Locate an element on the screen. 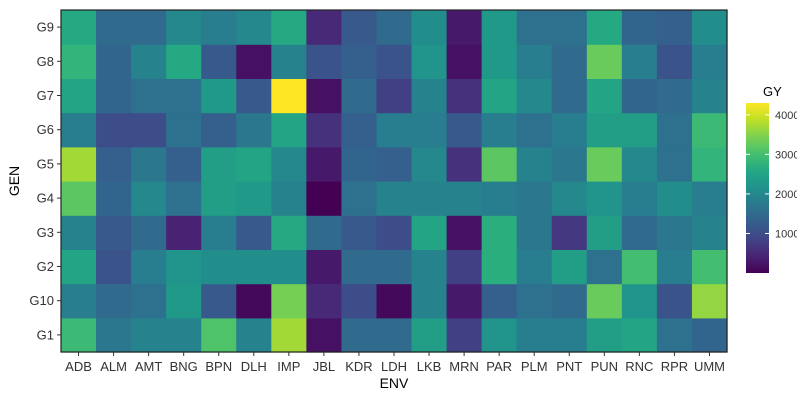 Image resolution: width=797 pixels, height=394 pixels. x-tick-label: LKB is located at coordinates (429, 366).